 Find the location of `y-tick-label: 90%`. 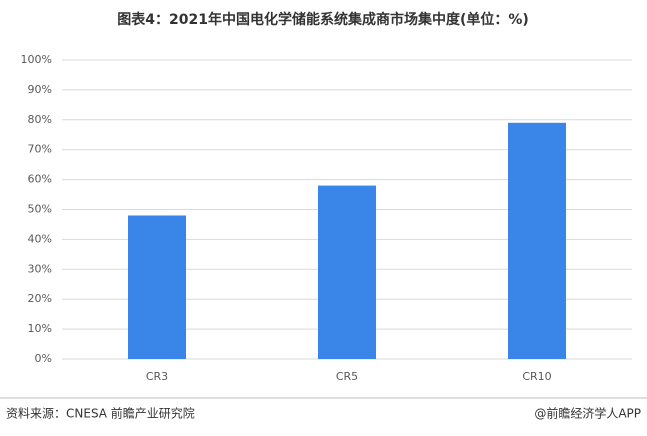

y-tick-label: 90% is located at coordinates (40, 89).